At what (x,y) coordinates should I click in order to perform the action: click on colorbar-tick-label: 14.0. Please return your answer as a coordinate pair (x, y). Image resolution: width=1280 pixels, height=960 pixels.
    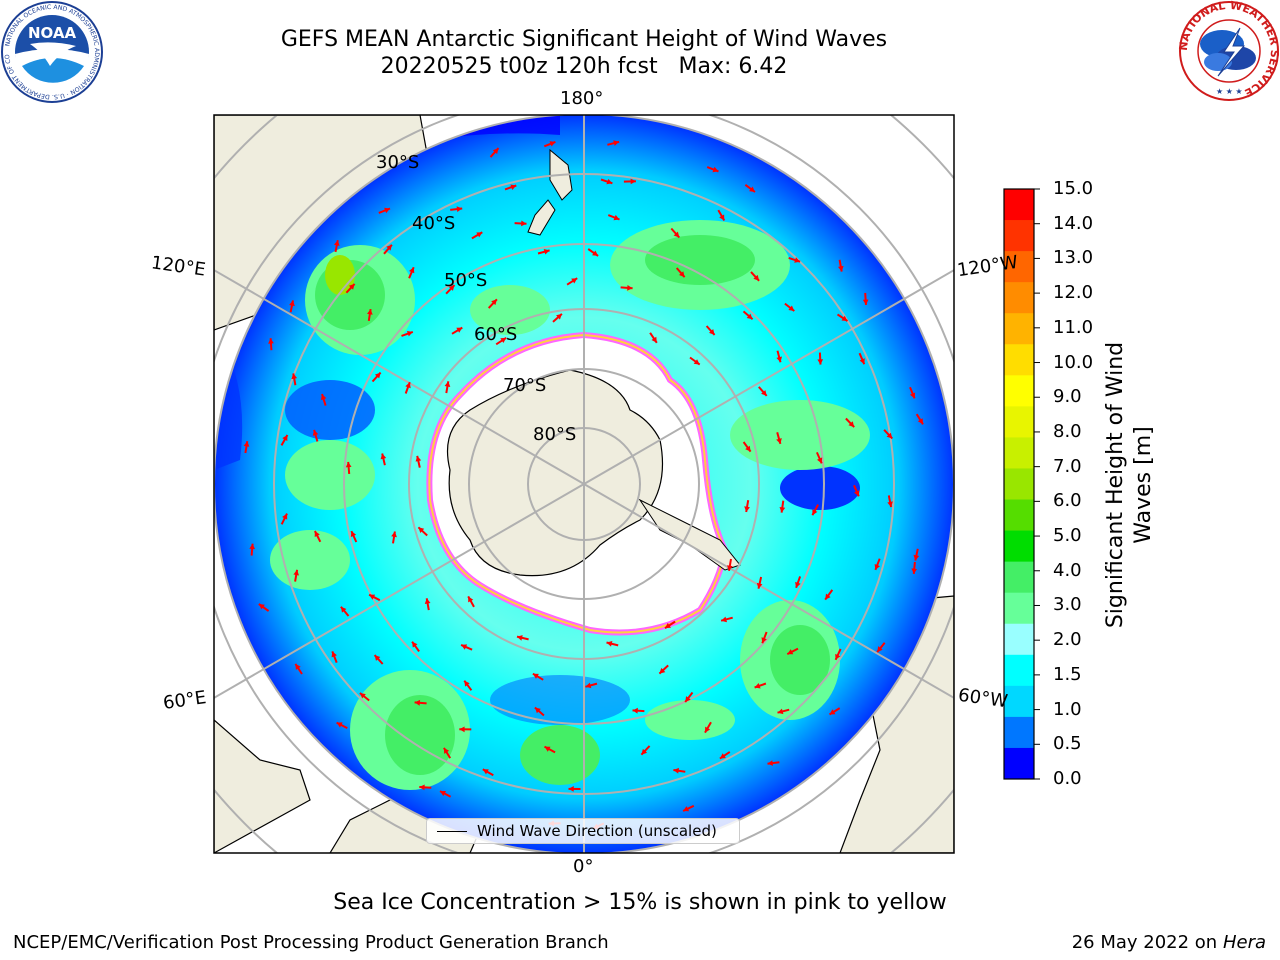
    Looking at the image, I should click on (1073, 223).